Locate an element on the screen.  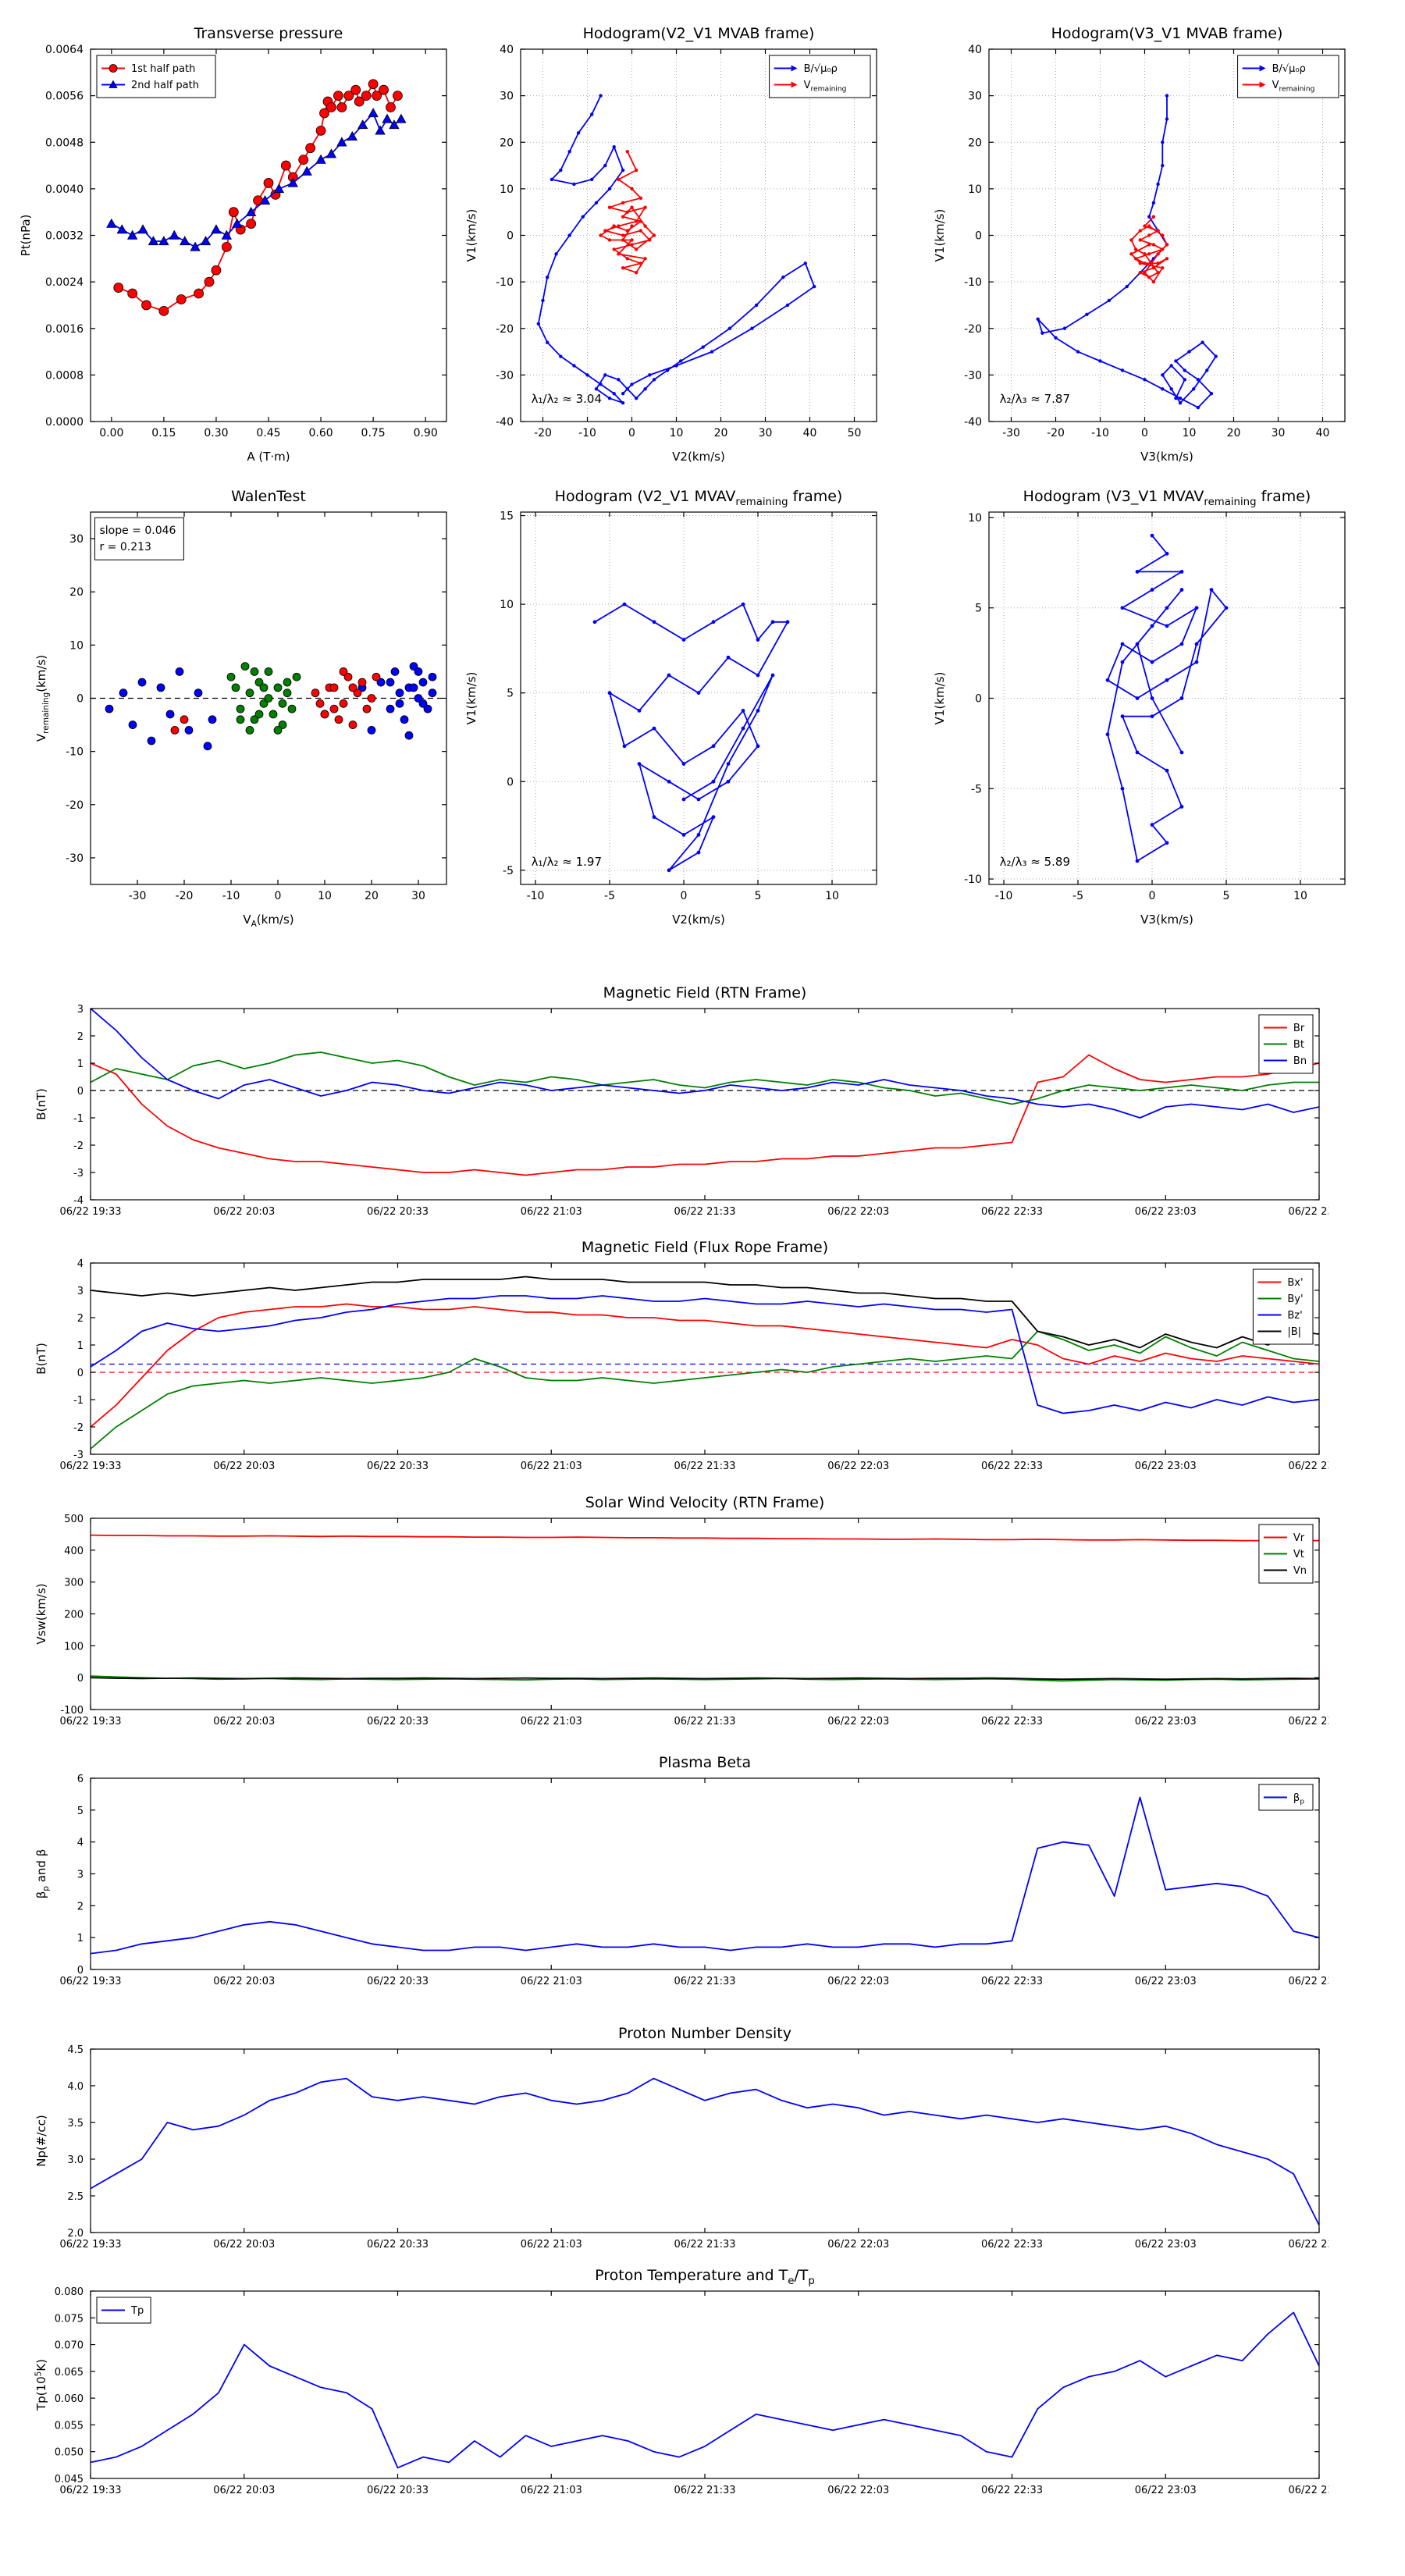
svg-text: Proton Number Density is located at coordinates (705, 2033).